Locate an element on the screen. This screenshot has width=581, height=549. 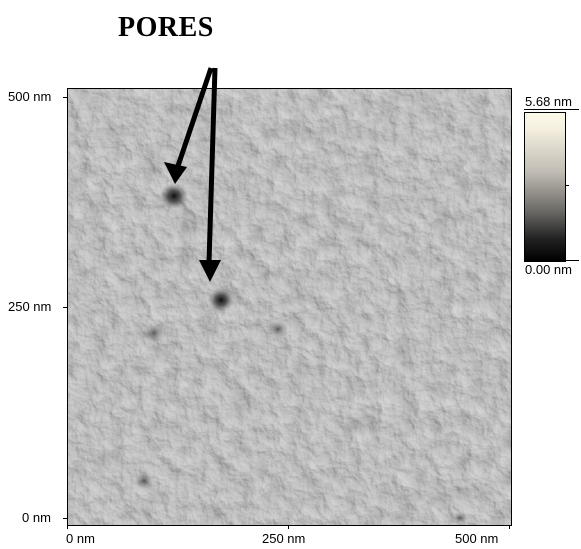
x-tick-left is located at coordinates (67, 526).